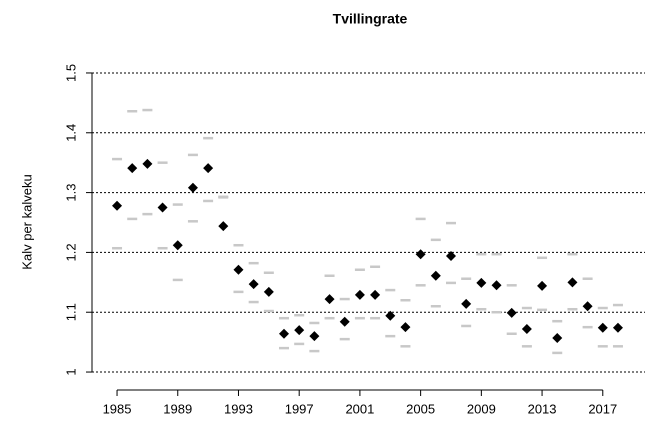 This screenshot has height=428, width=649. Describe the element at coordinates (177, 408) in the screenshot. I see `x-tick-label: 1989` at that location.